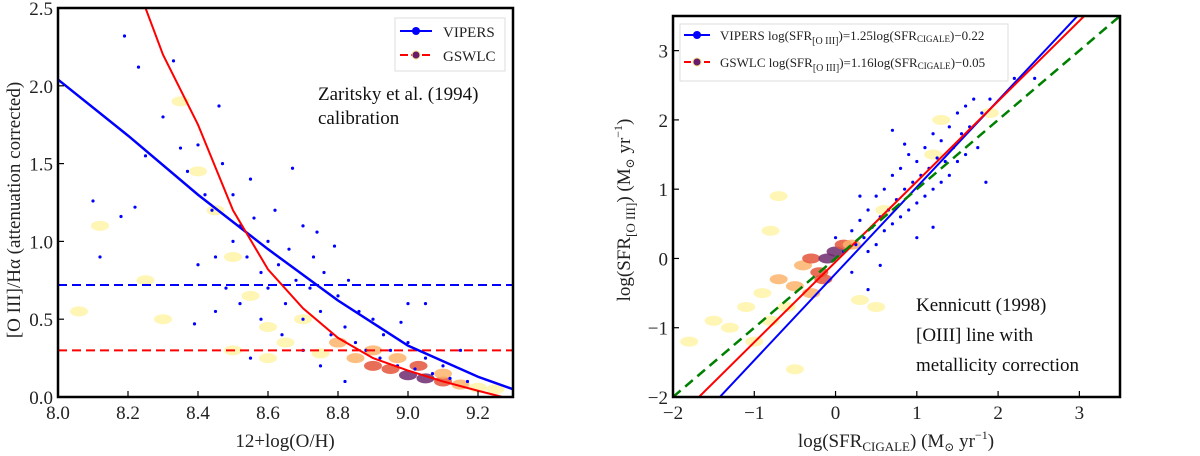  Describe the element at coordinates (41, 398) in the screenshot. I see `y-tick-label: 0.0` at that location.